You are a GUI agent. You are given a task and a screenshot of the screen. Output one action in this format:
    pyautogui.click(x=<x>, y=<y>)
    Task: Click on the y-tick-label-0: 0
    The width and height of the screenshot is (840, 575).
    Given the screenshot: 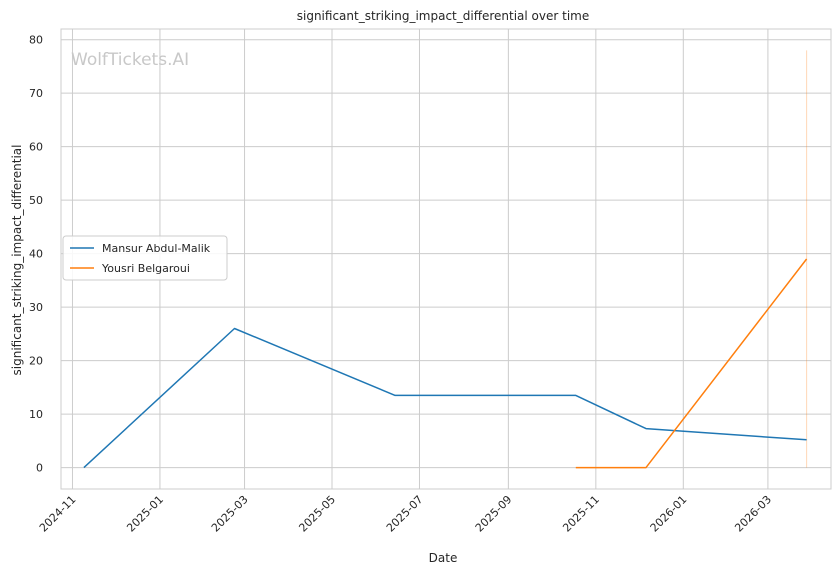 What is the action you would take?
    pyautogui.click(x=39, y=468)
    